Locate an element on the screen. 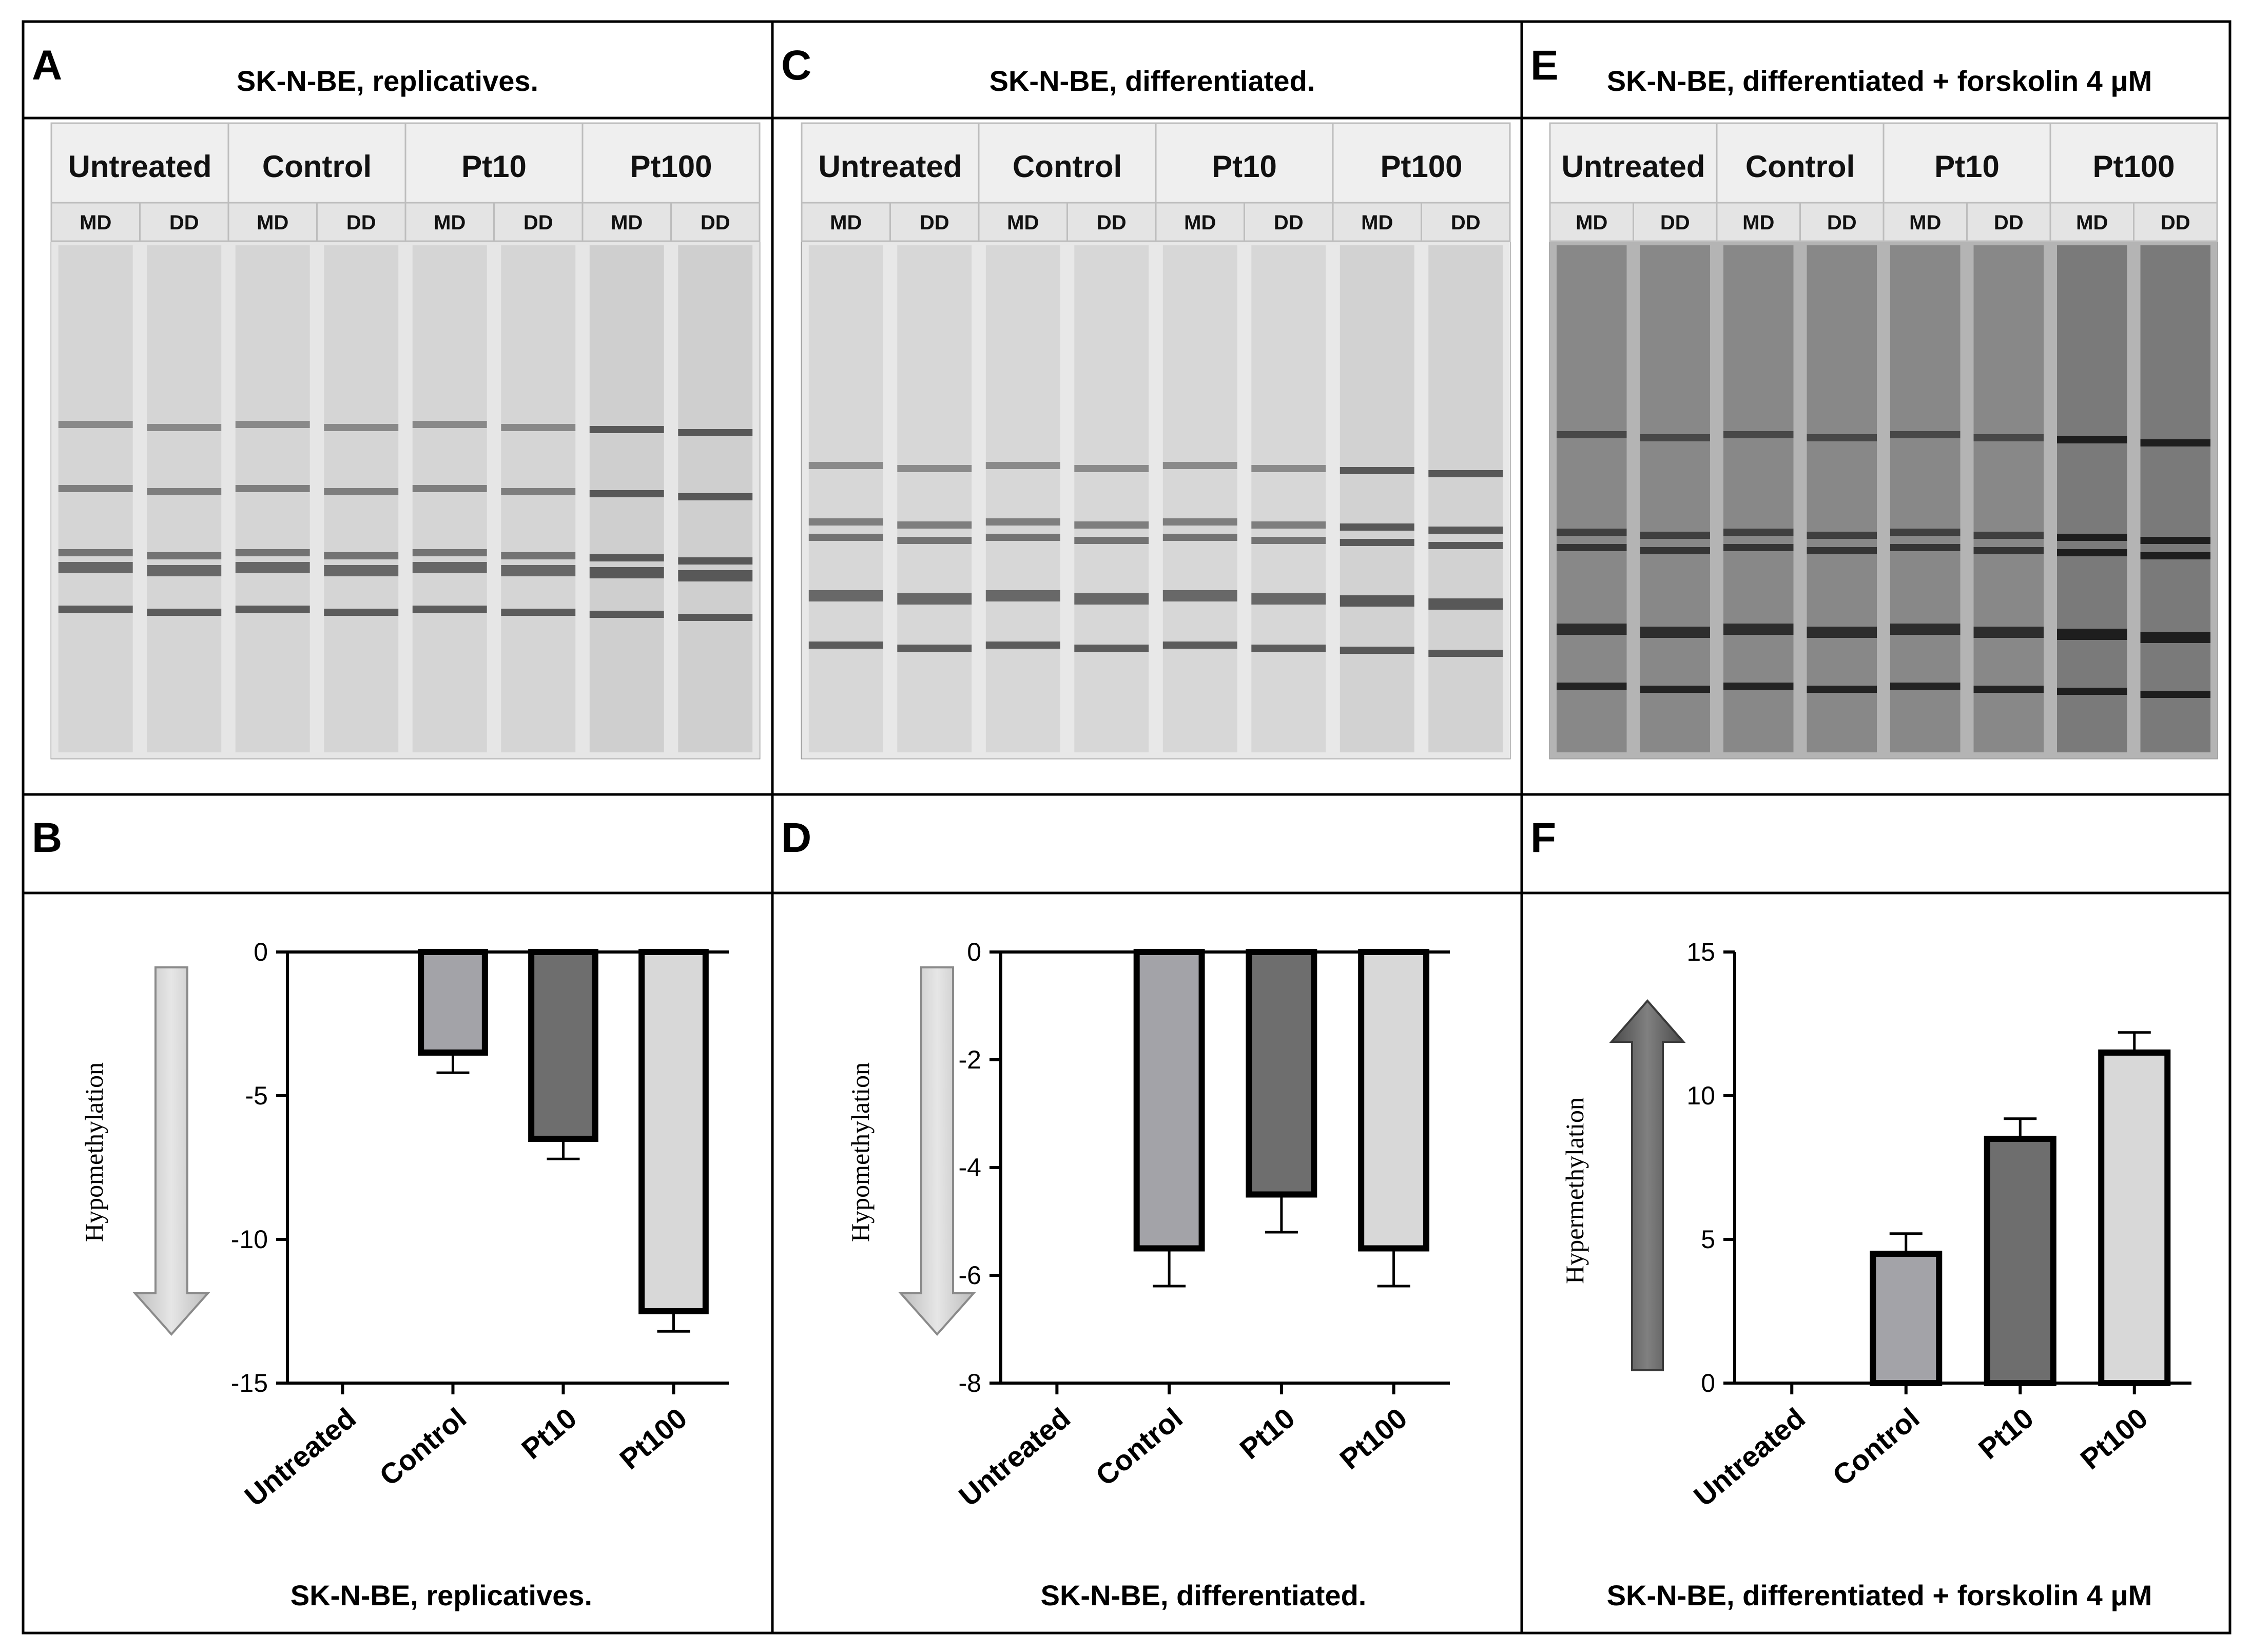 This screenshot has width=2251, height=1652. y-tick-label: -6 is located at coordinates (970, 1275).